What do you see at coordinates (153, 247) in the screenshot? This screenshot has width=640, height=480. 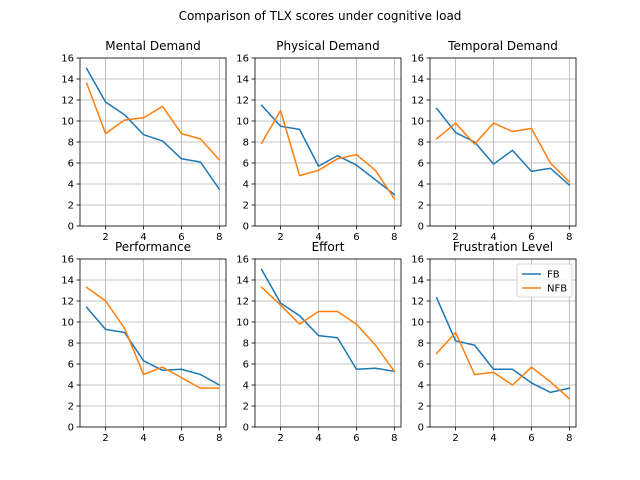 I see `subplot-title: Performance` at bounding box center [153, 247].